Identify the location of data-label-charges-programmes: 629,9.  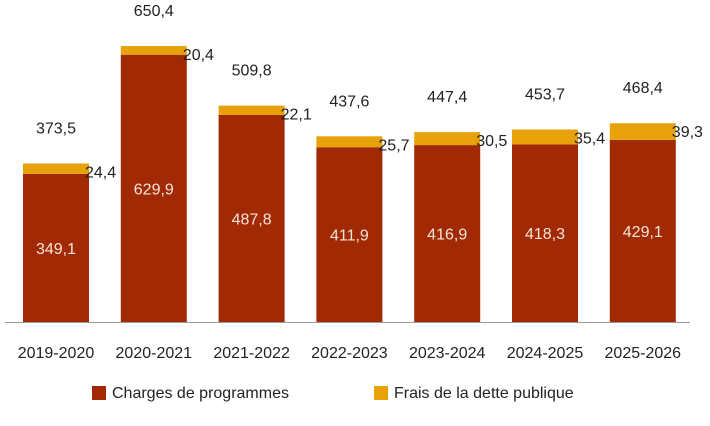
(154, 189).